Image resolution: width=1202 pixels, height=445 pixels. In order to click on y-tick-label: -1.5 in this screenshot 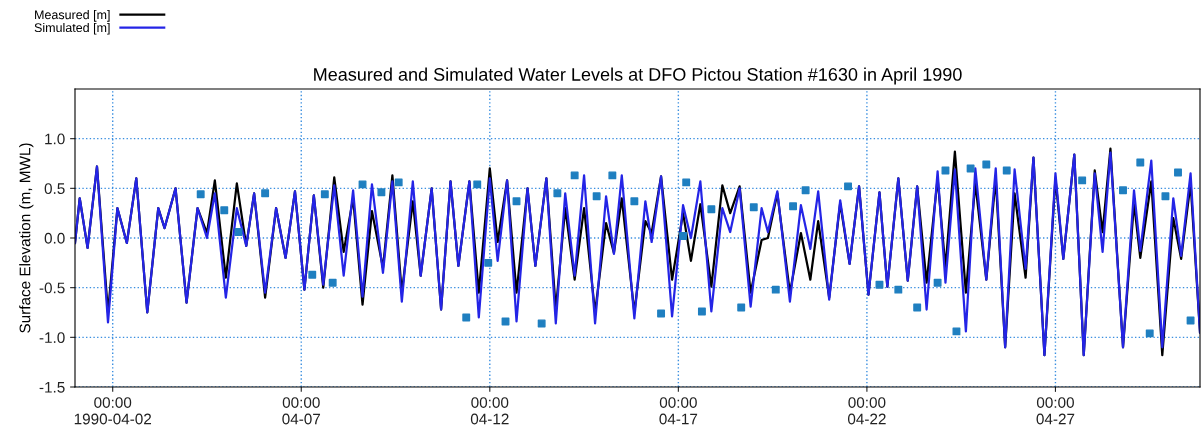, I will do `click(52, 387)`.